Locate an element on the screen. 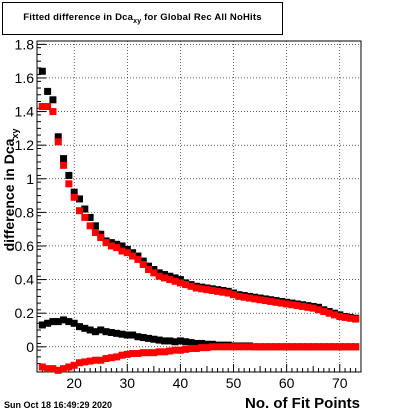  y-tick-label: 1.8 is located at coordinates (25, 44).